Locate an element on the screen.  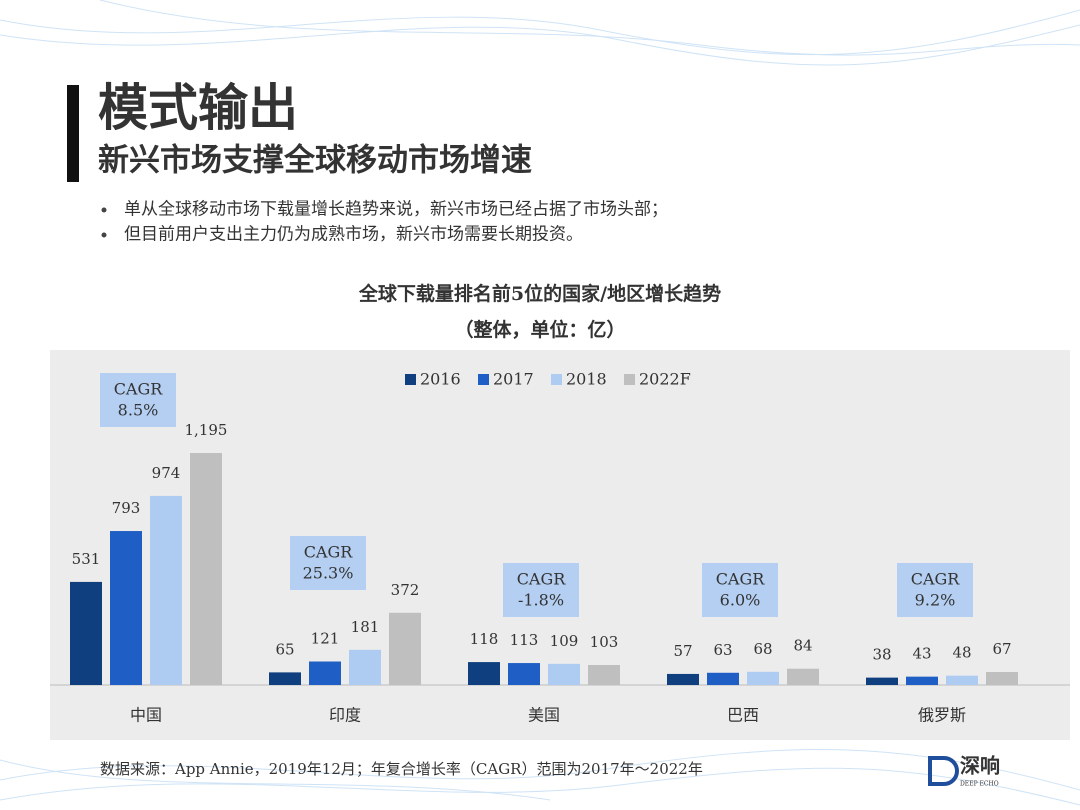
value-label: 68 is located at coordinates (762, 649).